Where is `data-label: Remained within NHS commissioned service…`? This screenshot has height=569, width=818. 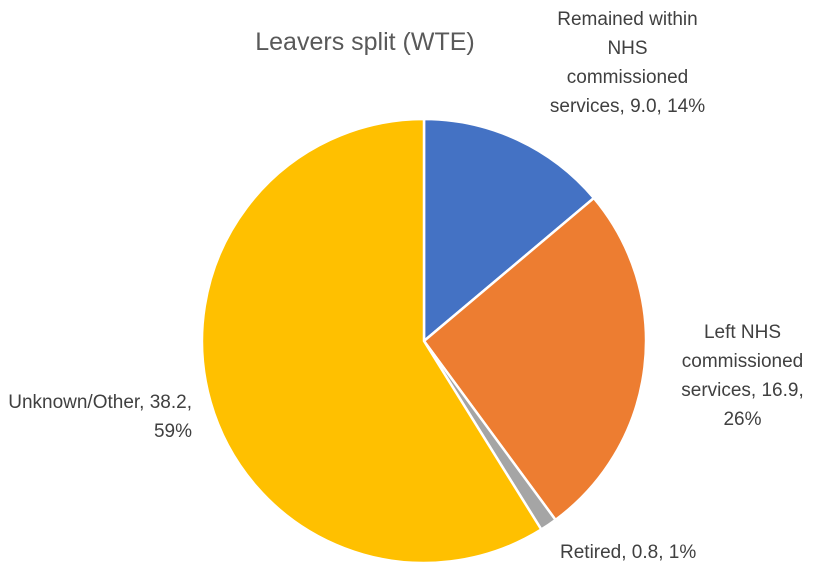 data-label: Remained within NHS commissioned service… is located at coordinates (627, 63).